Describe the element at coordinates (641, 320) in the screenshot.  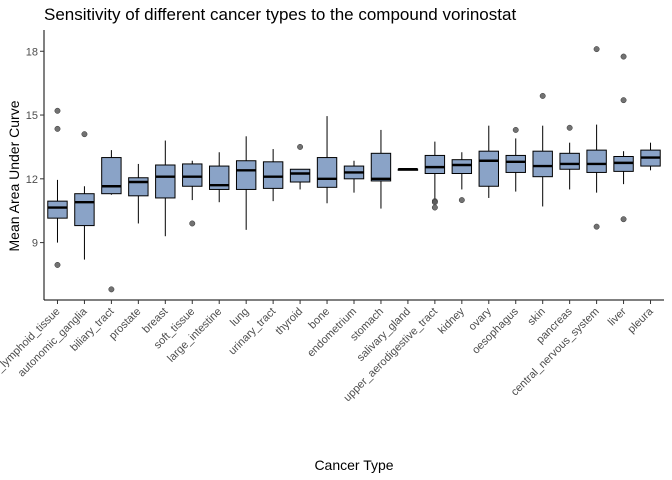
I see `x-tick-label: pleura` at that location.